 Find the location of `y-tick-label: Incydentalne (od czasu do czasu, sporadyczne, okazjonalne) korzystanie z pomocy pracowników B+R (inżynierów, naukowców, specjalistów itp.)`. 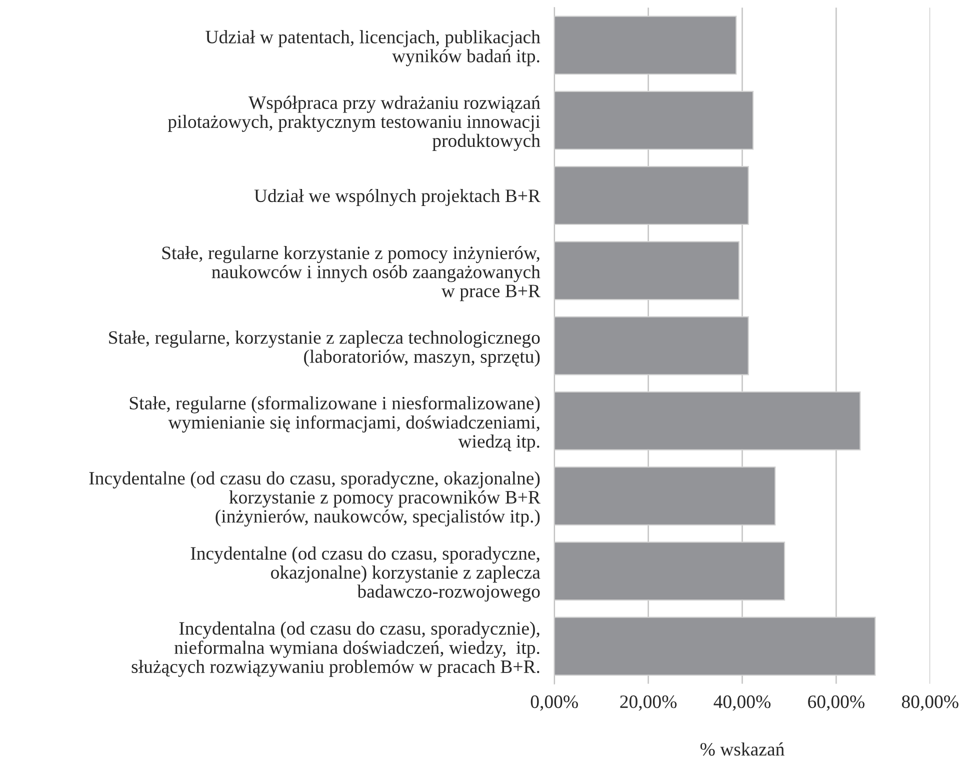

y-tick-label: Incydentalne (od czasu do czasu, sporadyczne, okazjonalne) korzystanie z pomocy pracowników B+R (inżynierów, naukowców, specjalistów itp.) is located at coordinates (314, 499).